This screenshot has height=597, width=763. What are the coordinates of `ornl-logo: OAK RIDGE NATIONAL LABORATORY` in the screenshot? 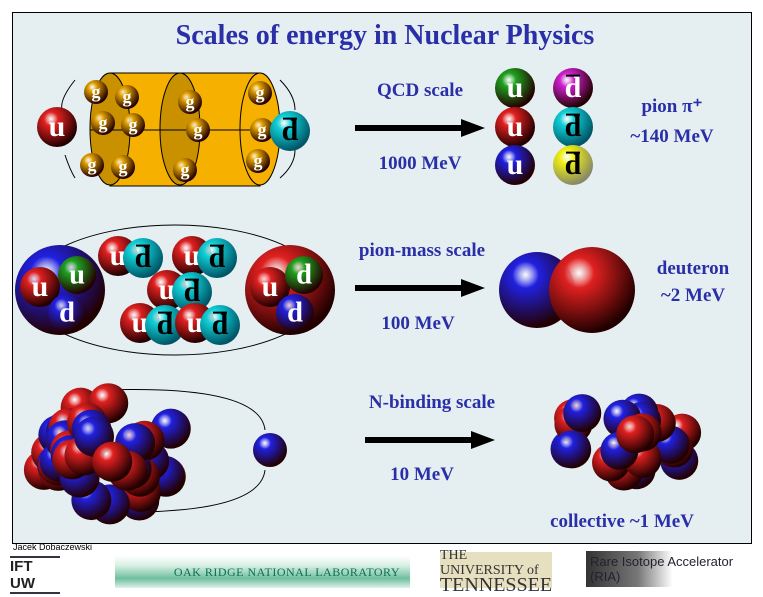 It's located at (262, 572).